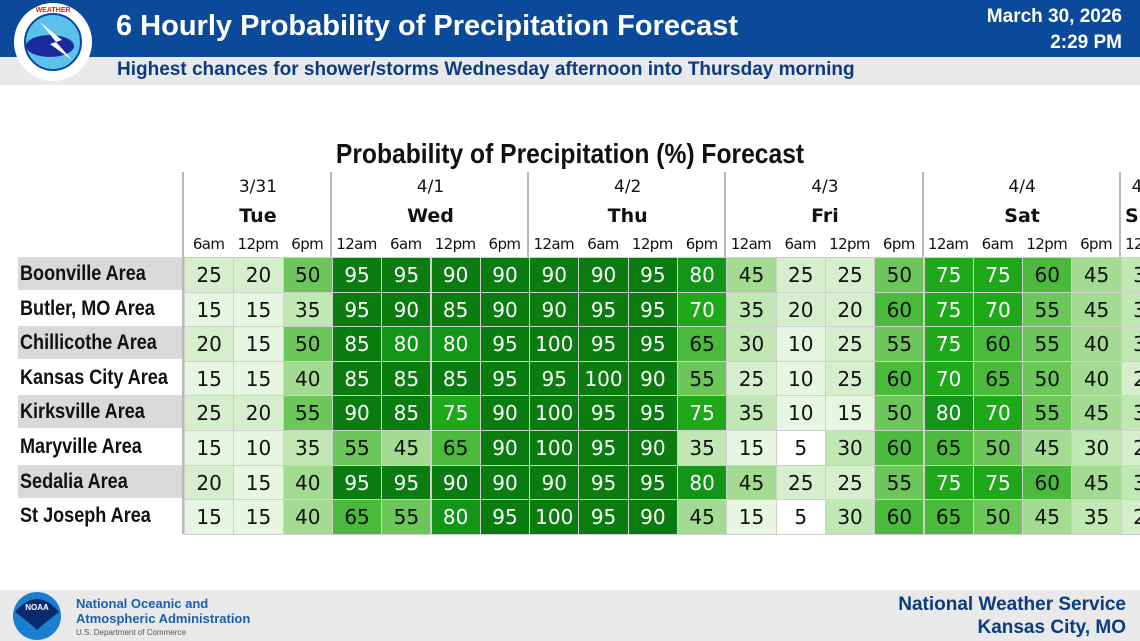 Image resolution: width=1140 pixels, height=641 pixels. Describe the element at coordinates (163, 618) in the screenshot. I see `noaa-name-line2: Atmospheric Administration` at that location.